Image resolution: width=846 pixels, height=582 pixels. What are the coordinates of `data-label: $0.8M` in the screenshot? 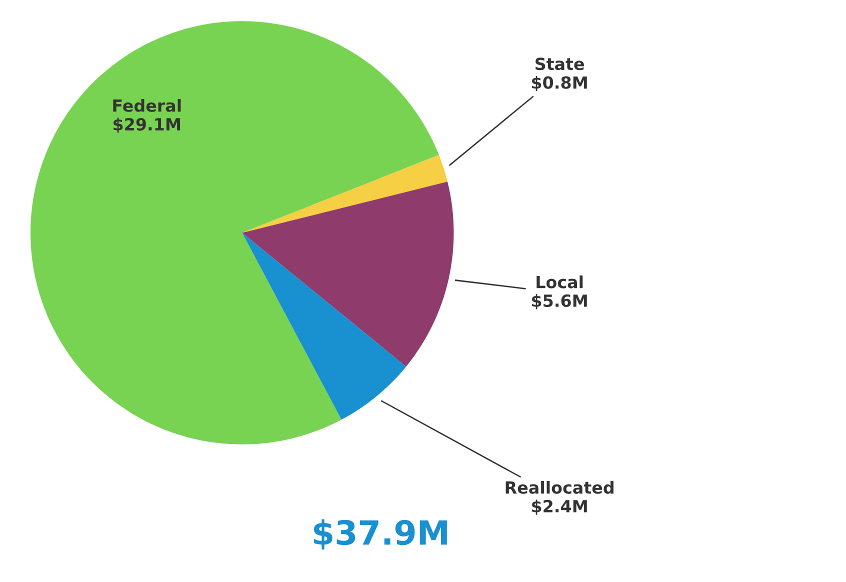 It's located at (559, 84).